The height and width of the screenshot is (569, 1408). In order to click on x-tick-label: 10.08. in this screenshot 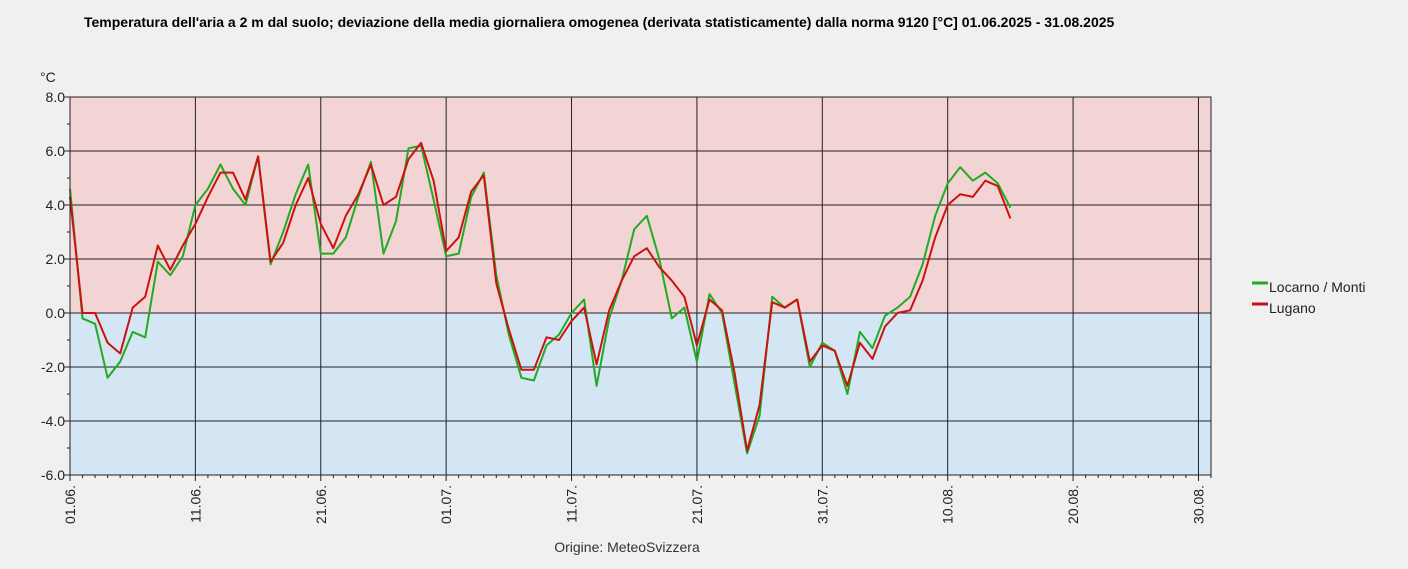, I will do `click(948, 504)`.